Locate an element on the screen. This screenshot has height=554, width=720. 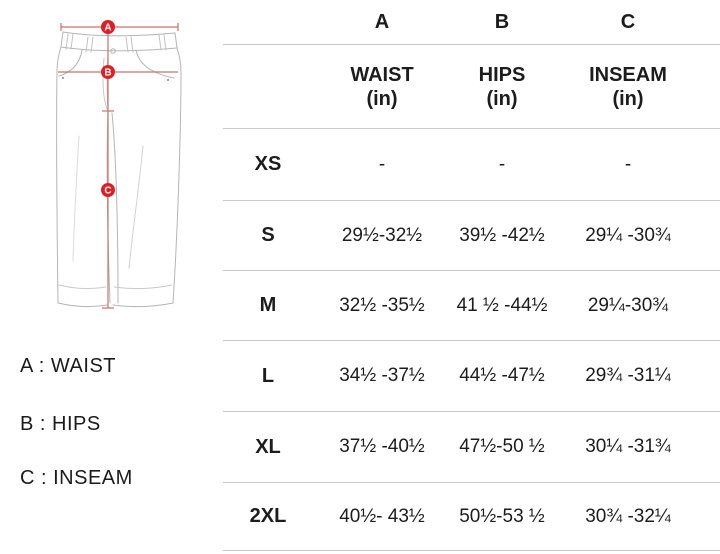
measurement-badges: A B C is located at coordinates (108, 108).